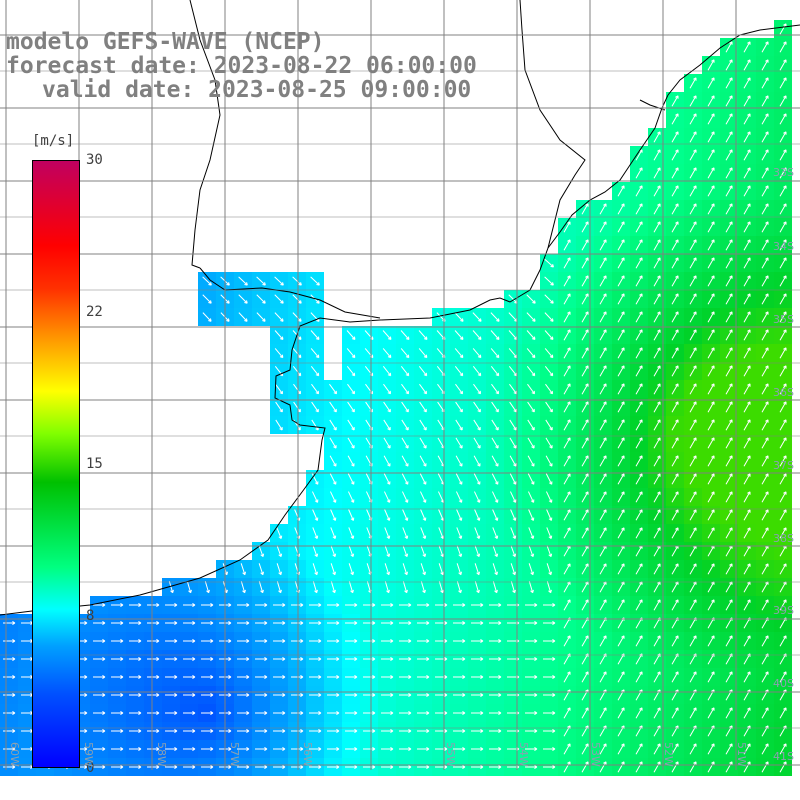 Image resolution: width=800 pixels, height=800 pixels. I want to click on lon-label-55w: 55W, so click(450, 754).